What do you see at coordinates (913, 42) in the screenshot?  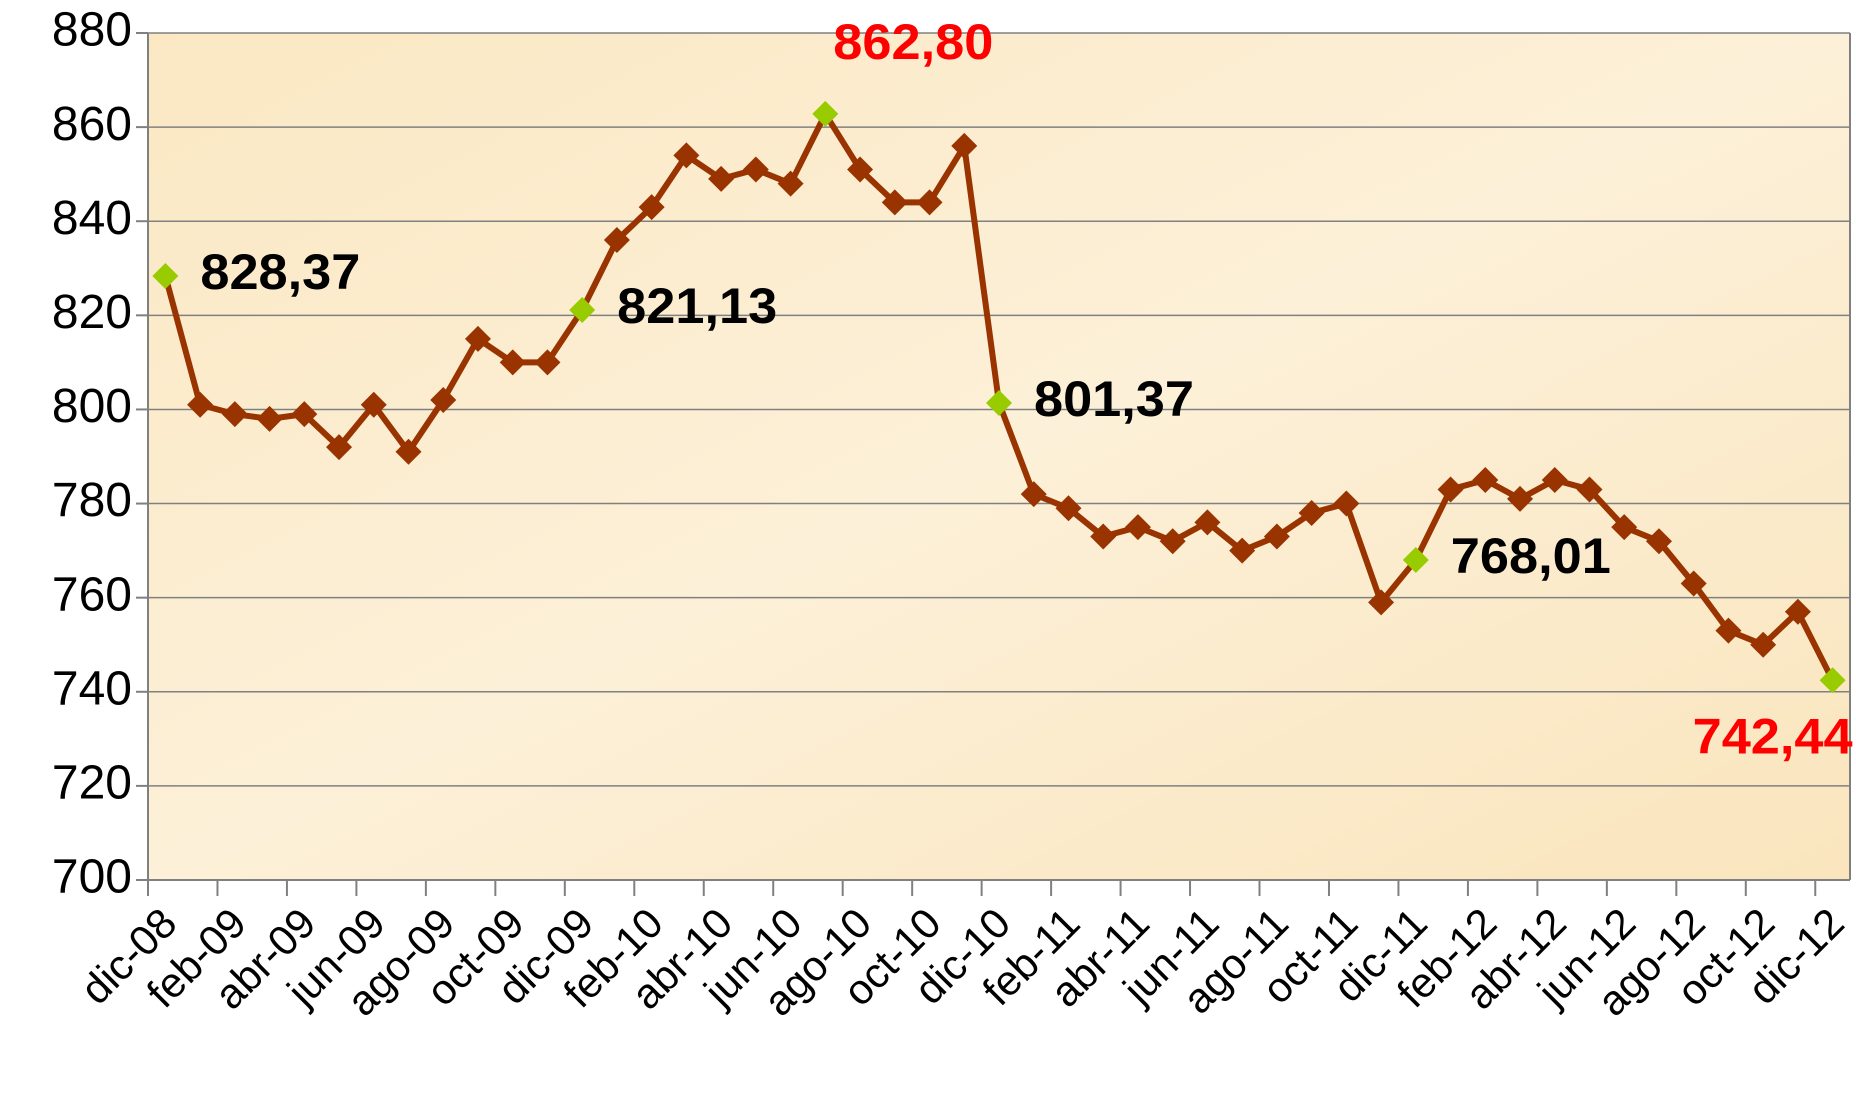 I see `data-label: 862,80` at bounding box center [913, 42].